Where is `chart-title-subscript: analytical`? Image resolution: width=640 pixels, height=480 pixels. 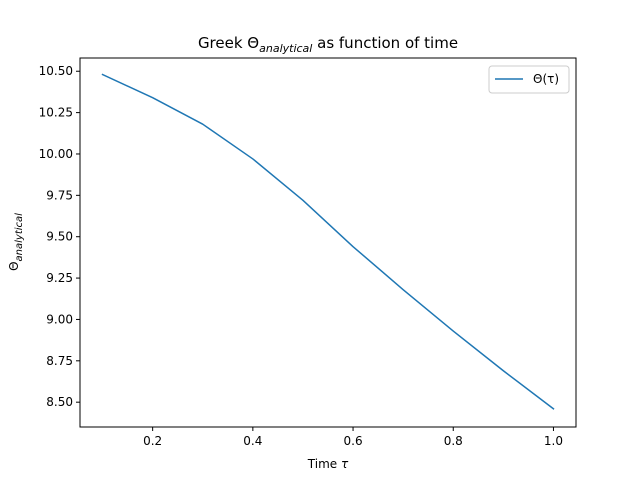 chart-title-subscript: analytical is located at coordinates (285, 48).